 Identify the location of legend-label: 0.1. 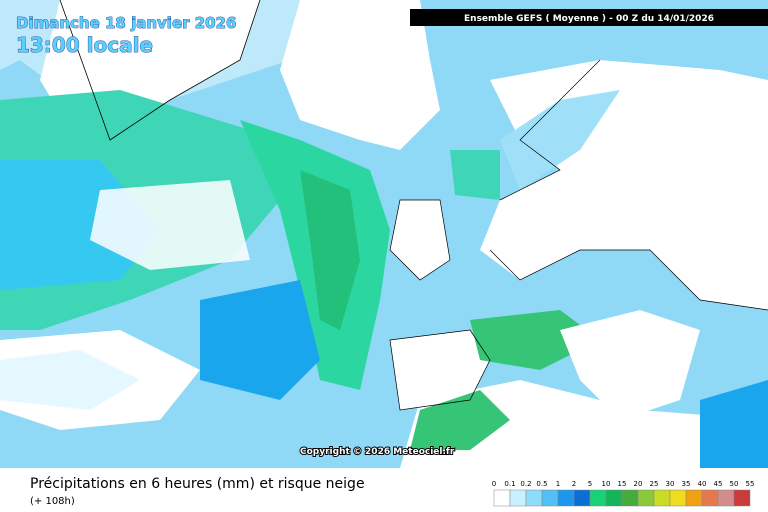
(509, 484).